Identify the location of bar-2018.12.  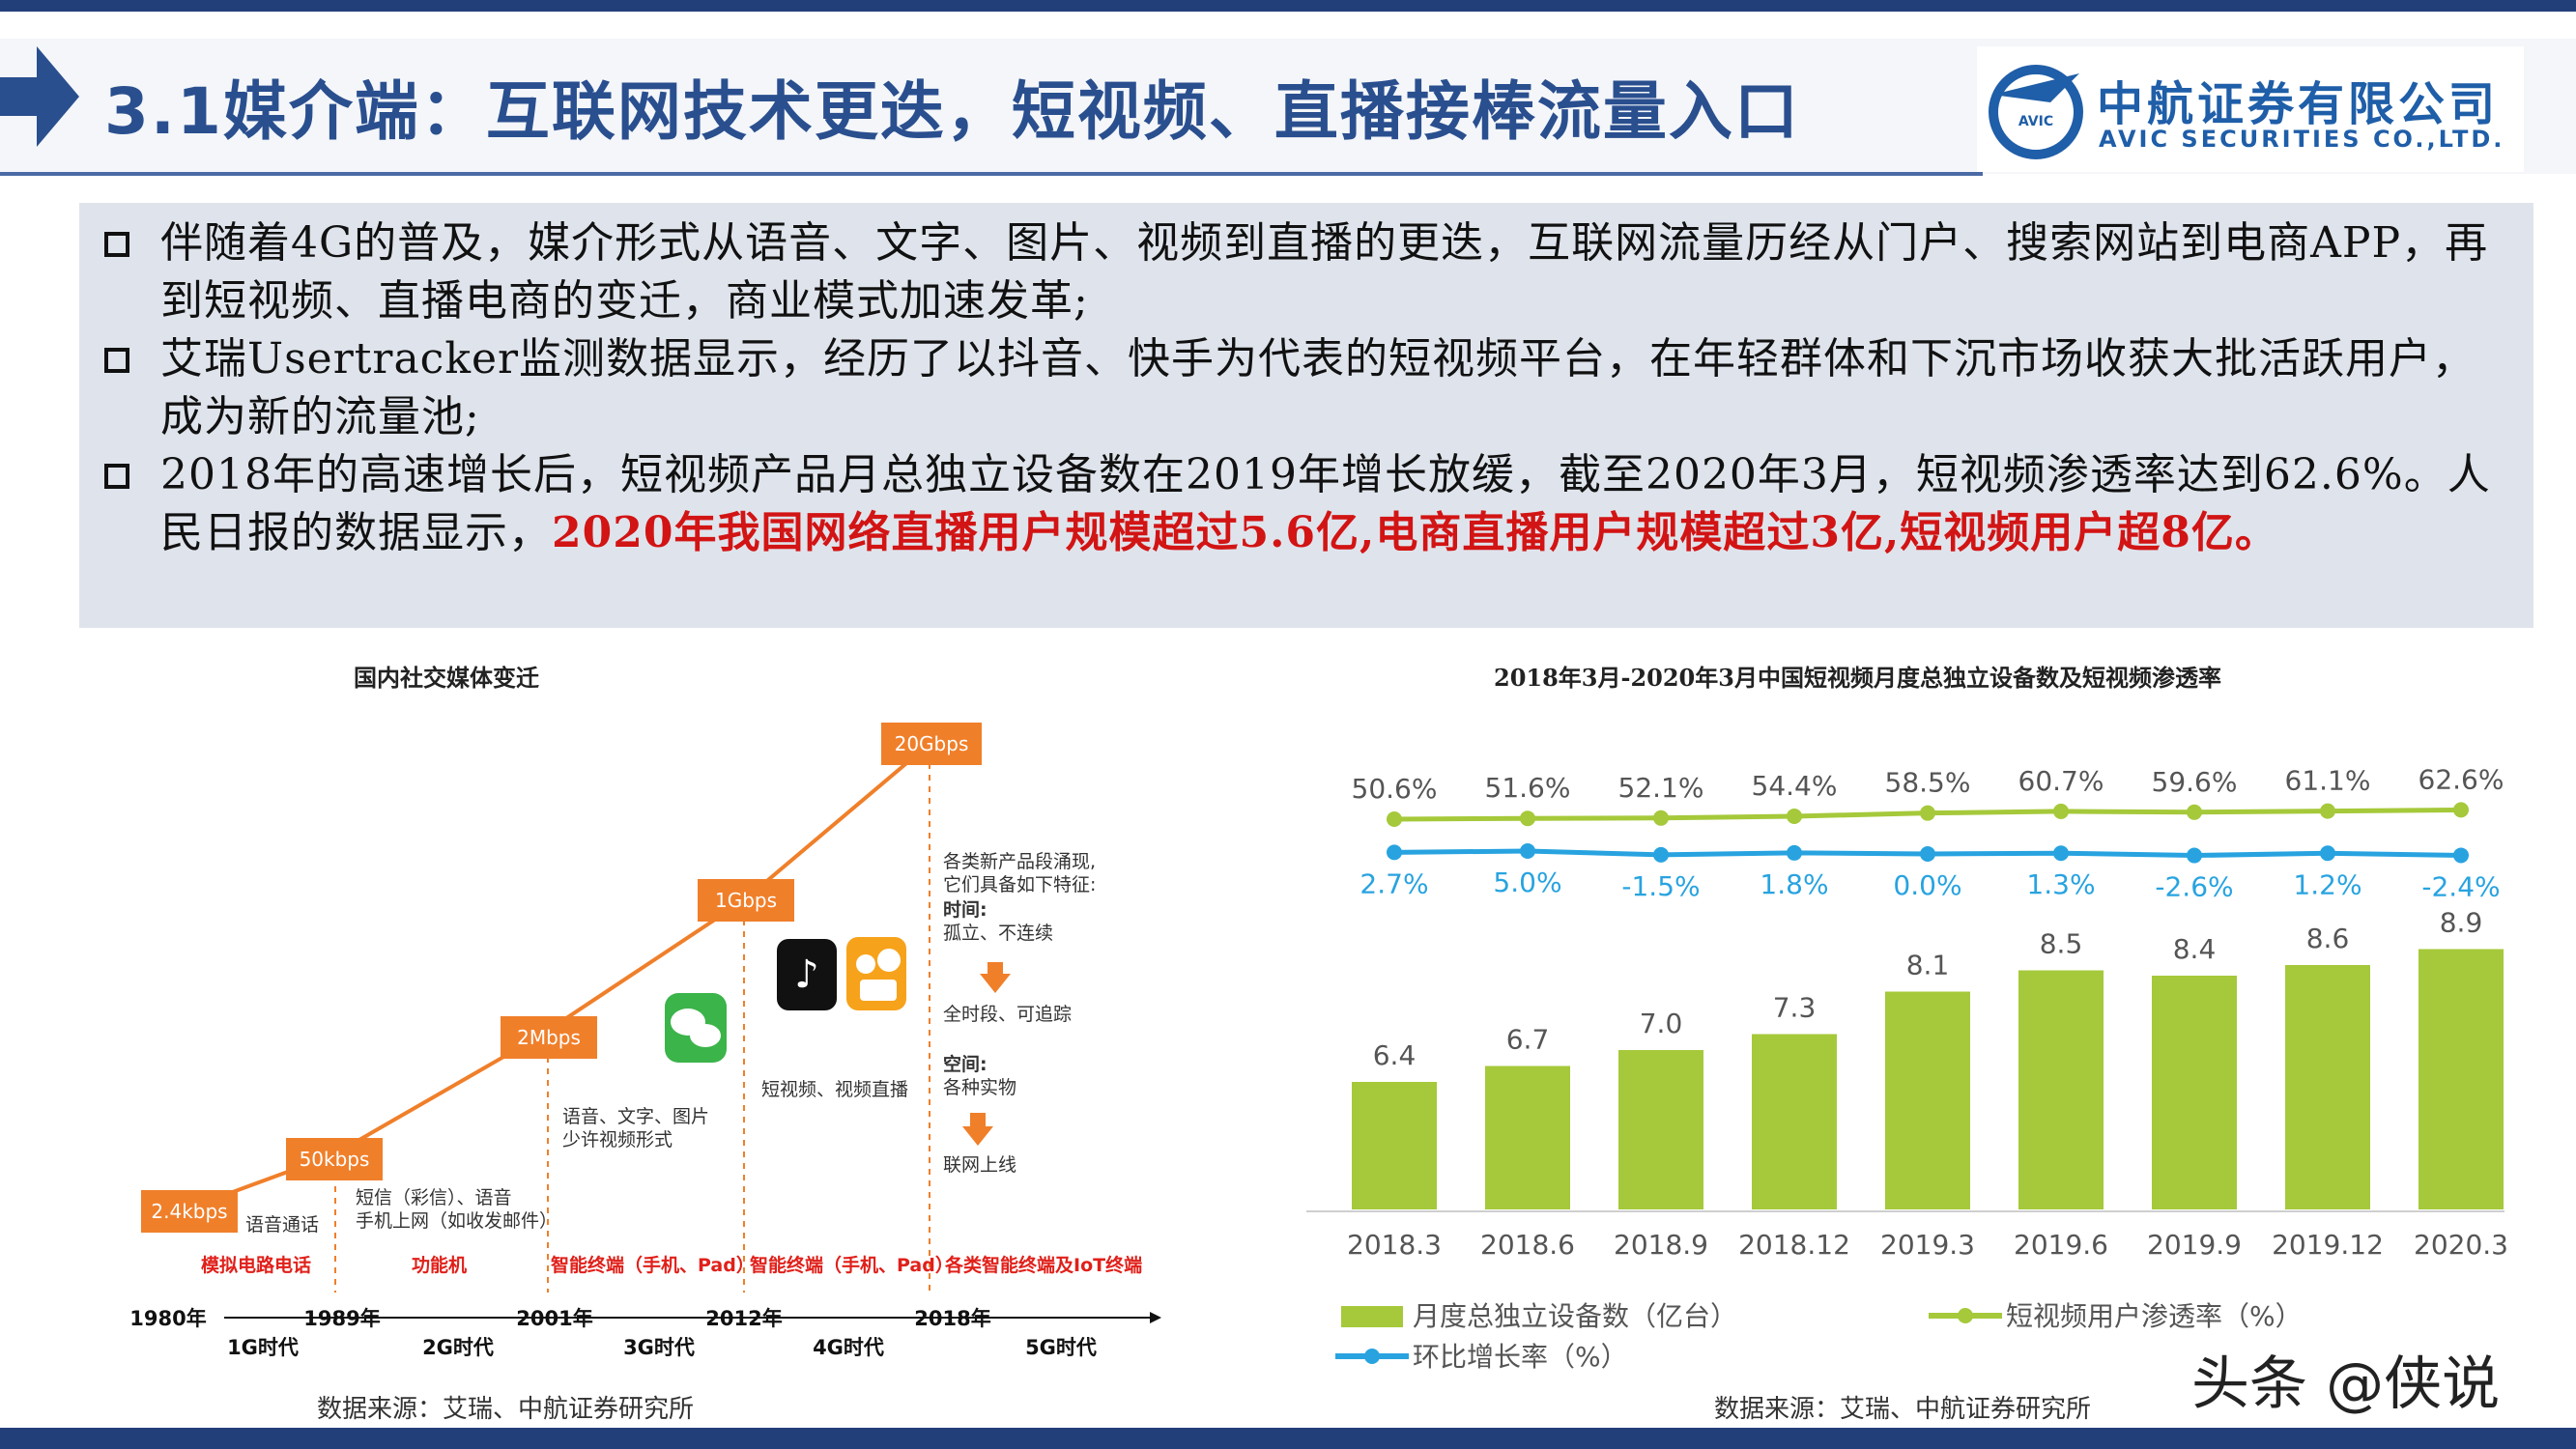
(1795, 1121).